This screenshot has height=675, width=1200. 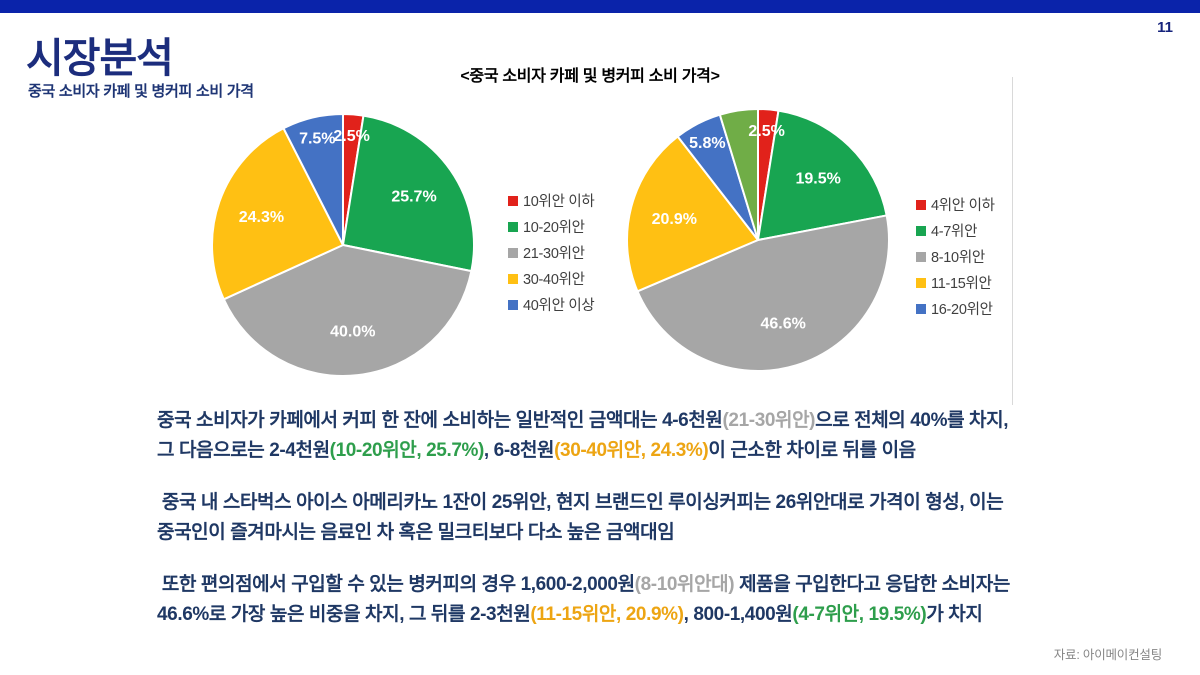 I want to click on text-run: , 6-8천원, so click(x=519, y=450).